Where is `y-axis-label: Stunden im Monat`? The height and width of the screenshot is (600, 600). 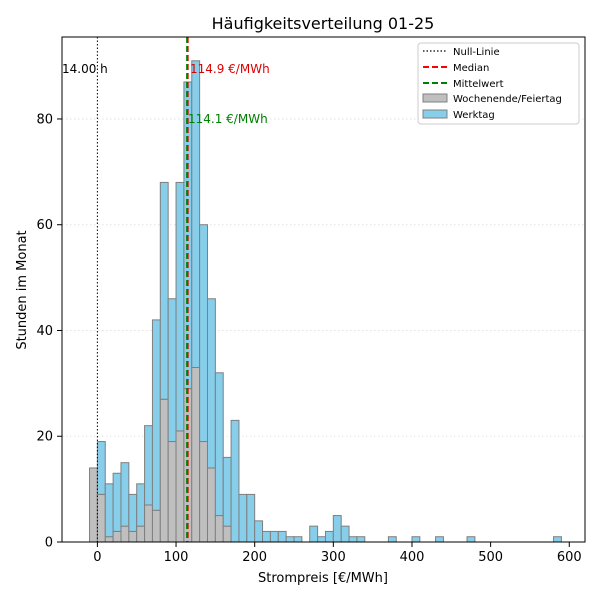
y-axis-label: Stunden im Monat is located at coordinates (22, 289).